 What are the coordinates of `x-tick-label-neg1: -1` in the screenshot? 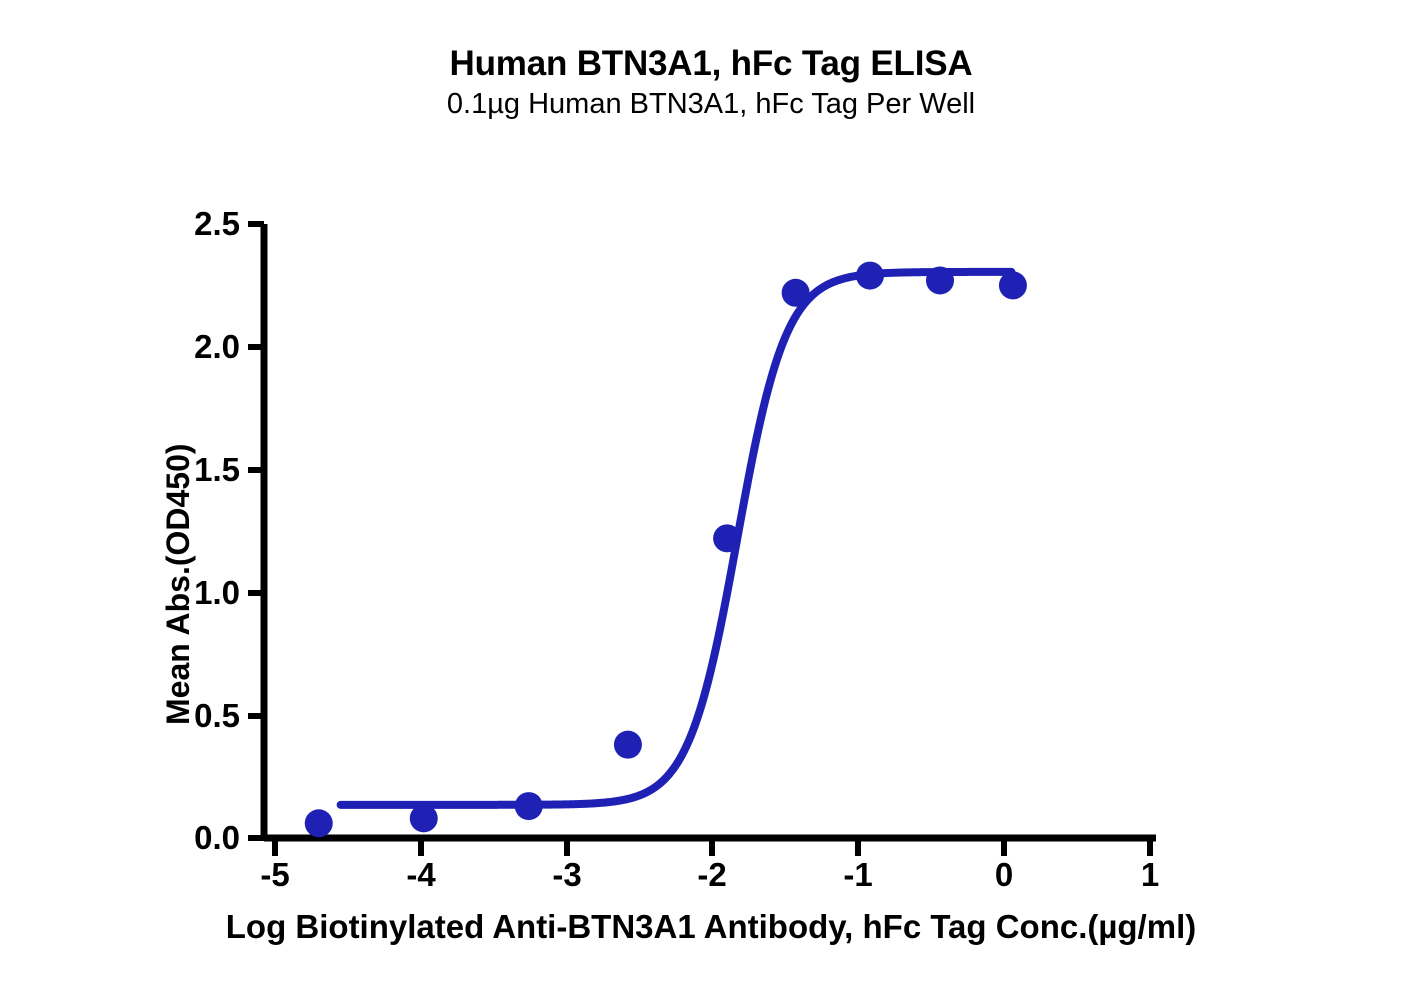 It's located at (858, 874).